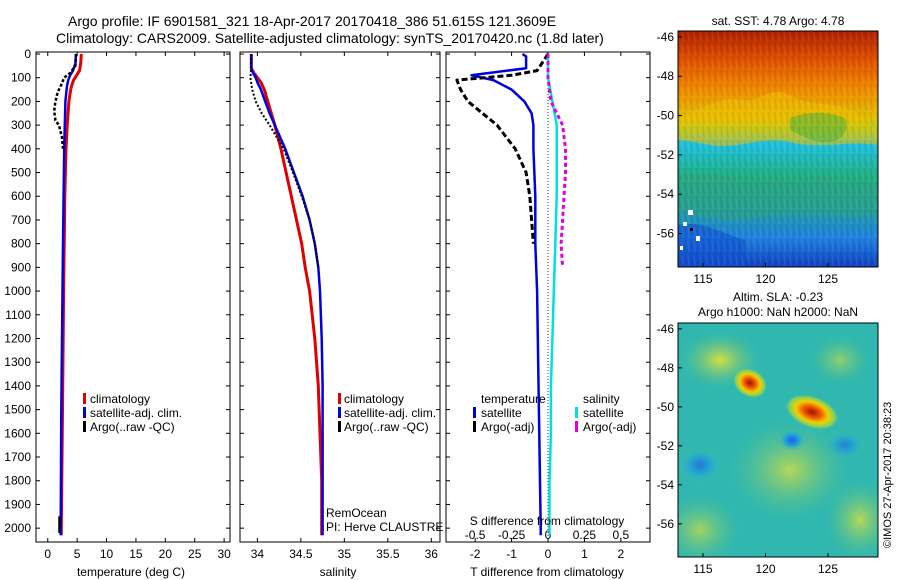 This screenshot has width=900, height=580. What do you see at coordinates (828, 569) in the screenshot?
I see `map-x-tick-label: 125` at bounding box center [828, 569].